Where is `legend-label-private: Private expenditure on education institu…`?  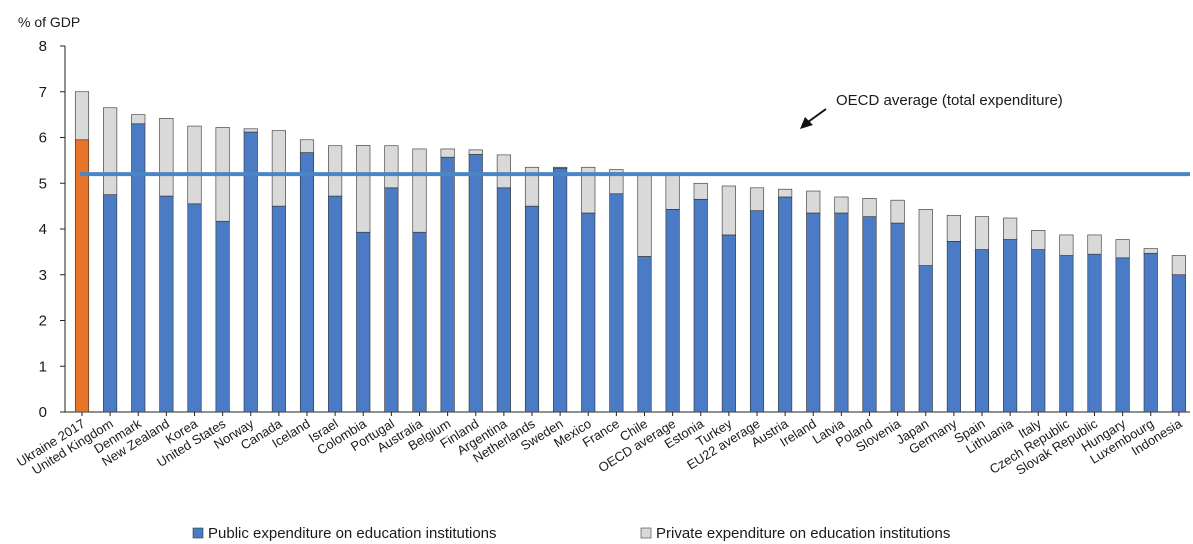
legend-label-private: Private expenditure on education institu… is located at coordinates (803, 533).